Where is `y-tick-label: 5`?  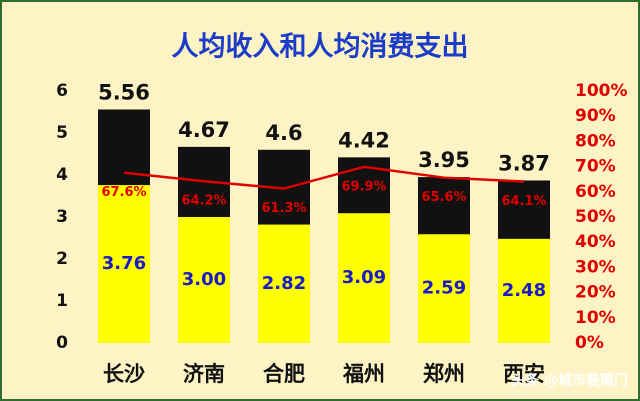
y-tick-label: 5 is located at coordinates (62, 133).